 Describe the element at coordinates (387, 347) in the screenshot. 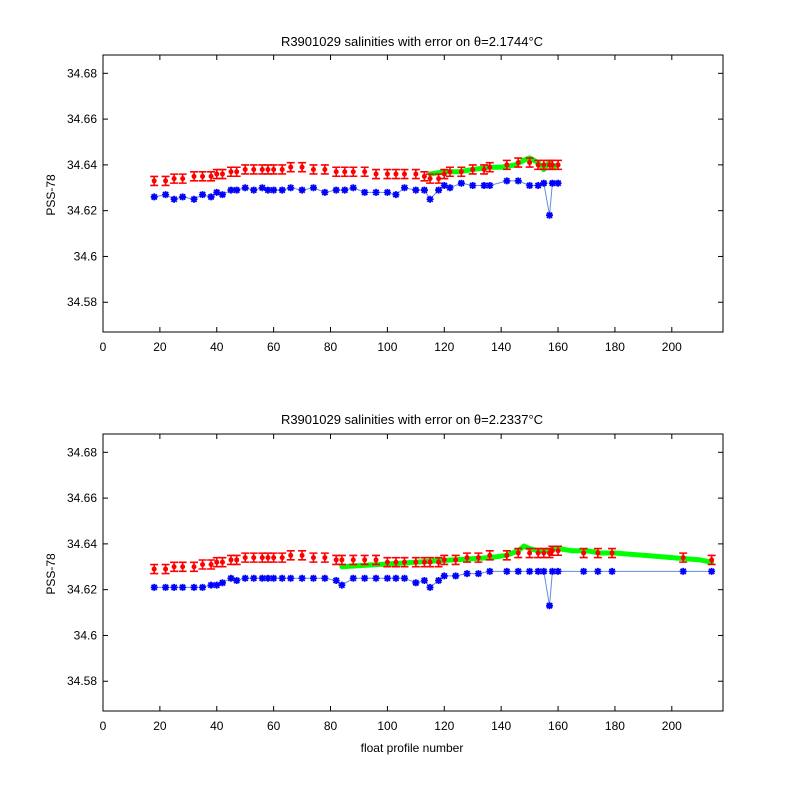

I see `top-x-tick-label: 100` at that location.